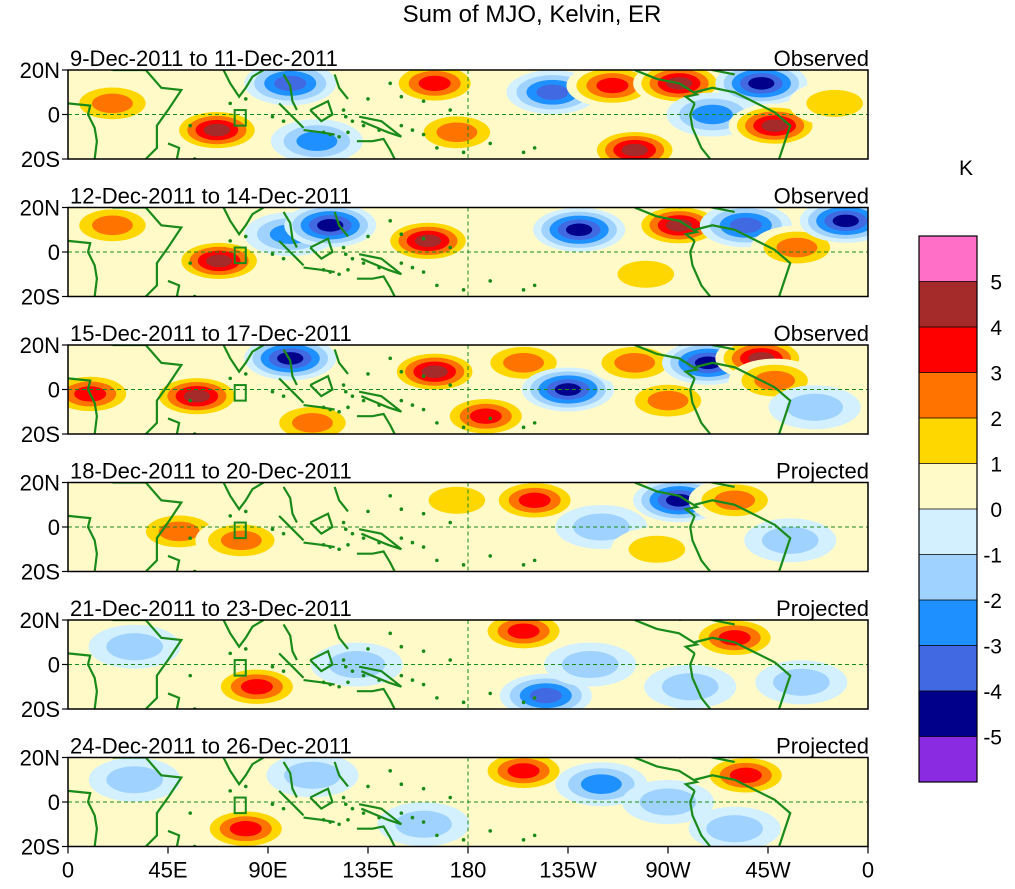 This screenshot has width=1015, height=889. I want to click on panel-date-range: 24-Dec-2011 to 26-Dec-2011, so click(211, 746).